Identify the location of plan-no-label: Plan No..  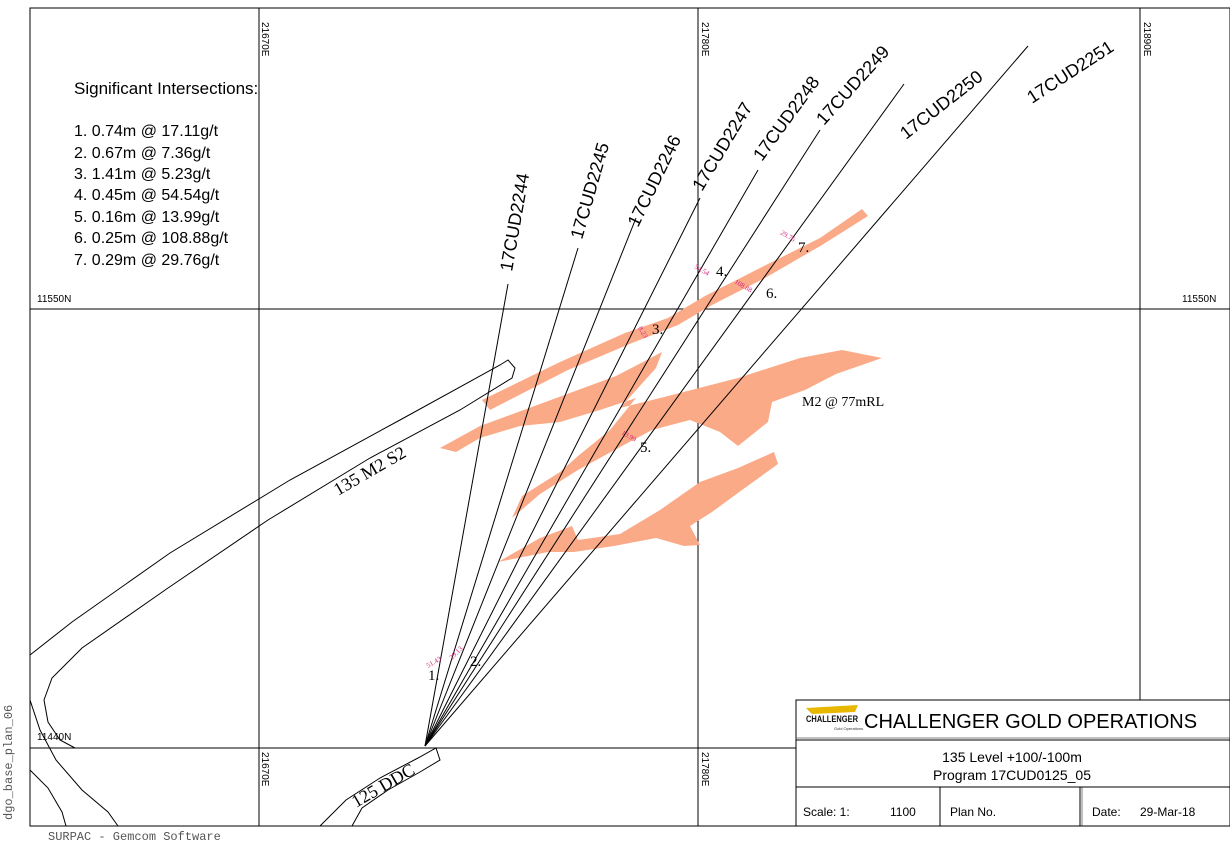
(973, 812).